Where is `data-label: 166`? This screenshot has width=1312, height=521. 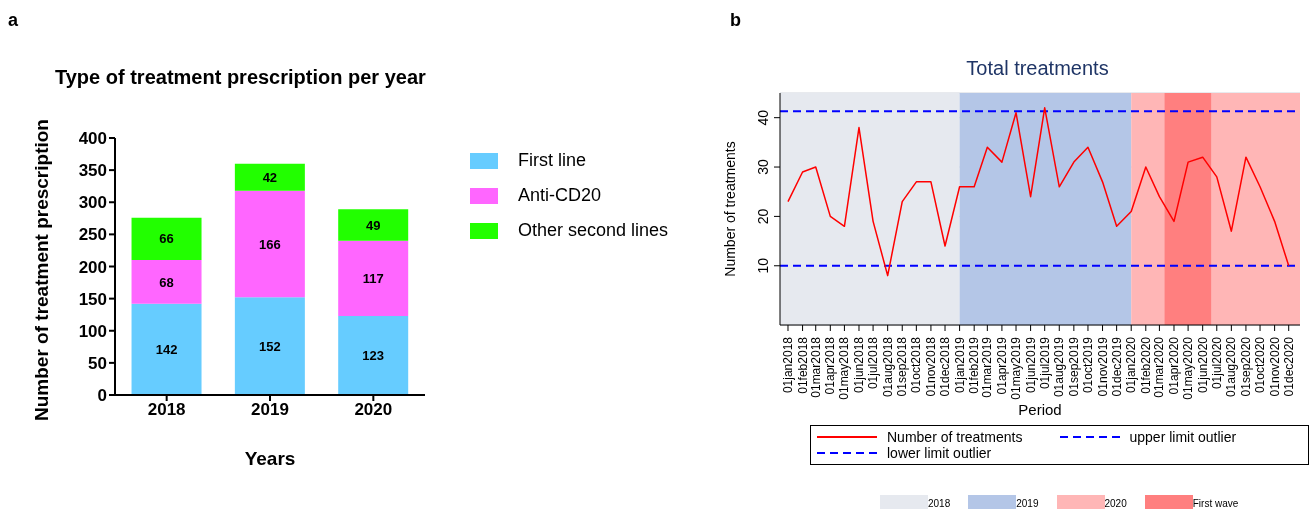
data-label: 166 is located at coordinates (270, 244).